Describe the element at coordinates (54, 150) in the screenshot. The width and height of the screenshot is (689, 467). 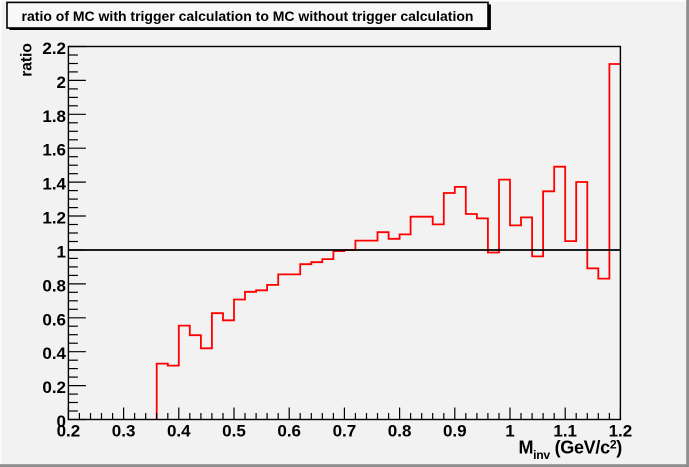
I see `svg-text: 1.6` at that location.